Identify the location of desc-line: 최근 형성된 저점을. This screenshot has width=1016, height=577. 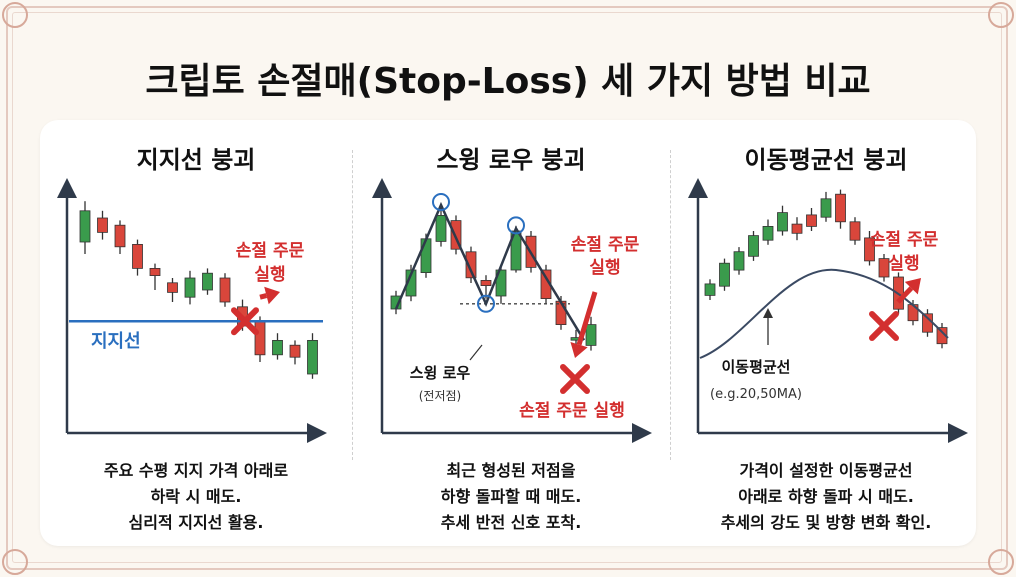
(511, 470).